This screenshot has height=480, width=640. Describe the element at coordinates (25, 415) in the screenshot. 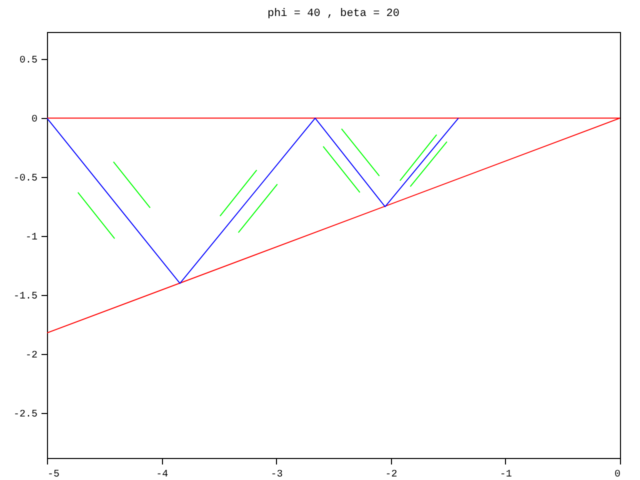

I see `y-tick-label: -2.5` at that location.